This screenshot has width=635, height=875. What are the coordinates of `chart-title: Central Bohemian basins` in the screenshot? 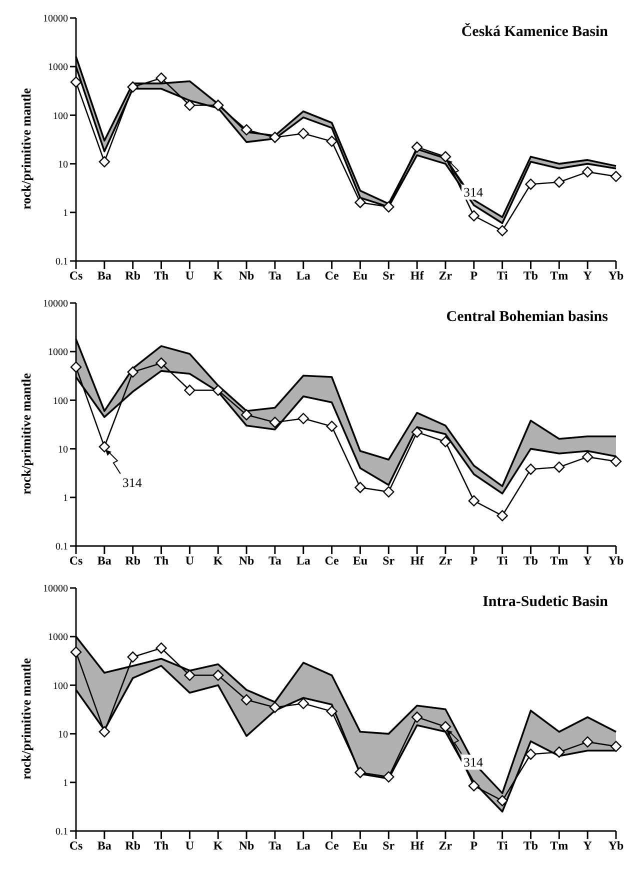 It's located at (527, 317).